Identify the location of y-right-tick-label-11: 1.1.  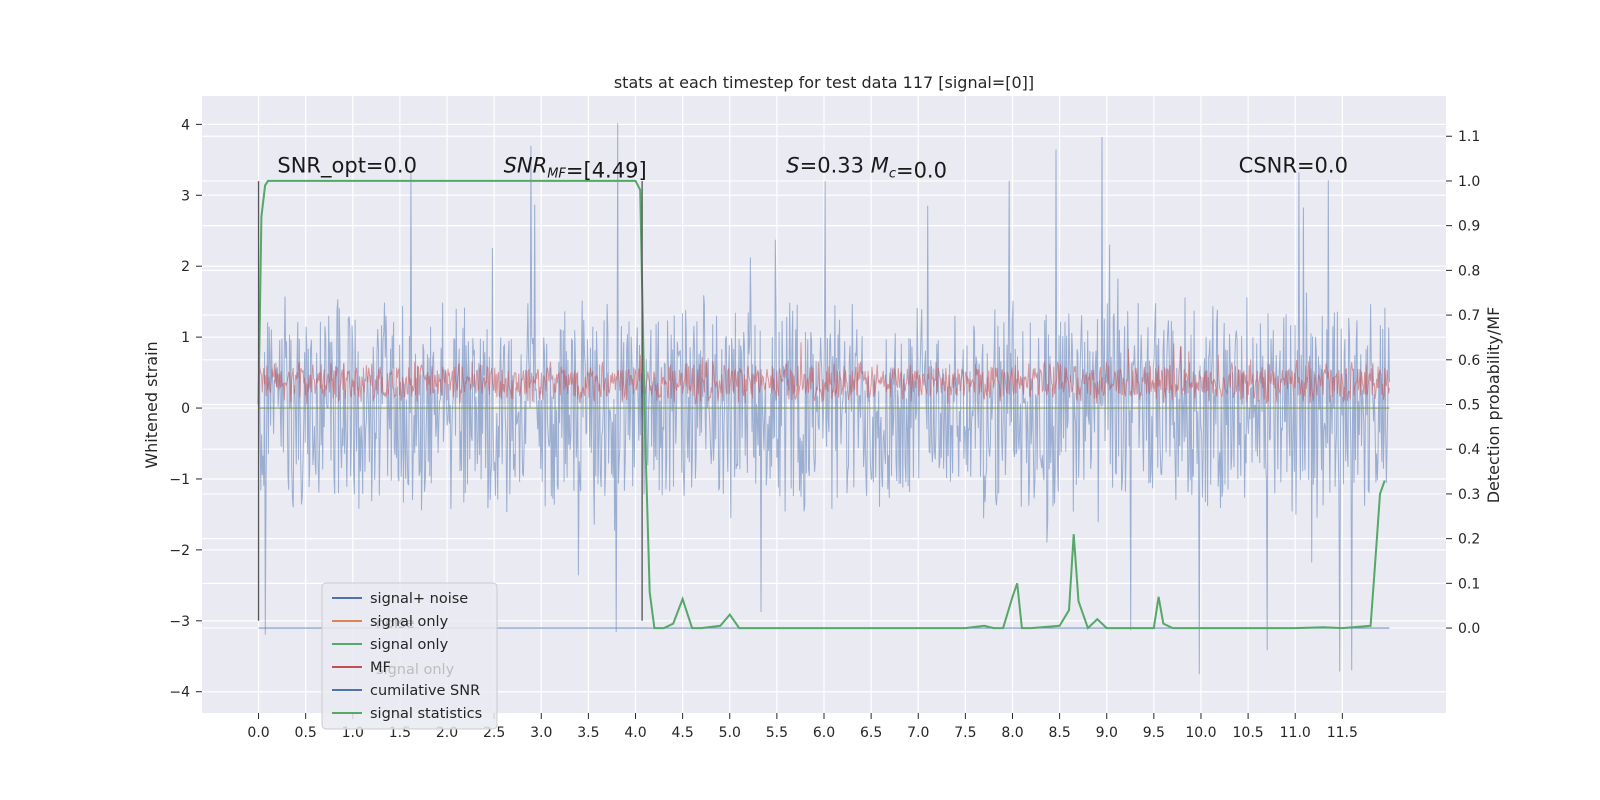
(1469, 137).